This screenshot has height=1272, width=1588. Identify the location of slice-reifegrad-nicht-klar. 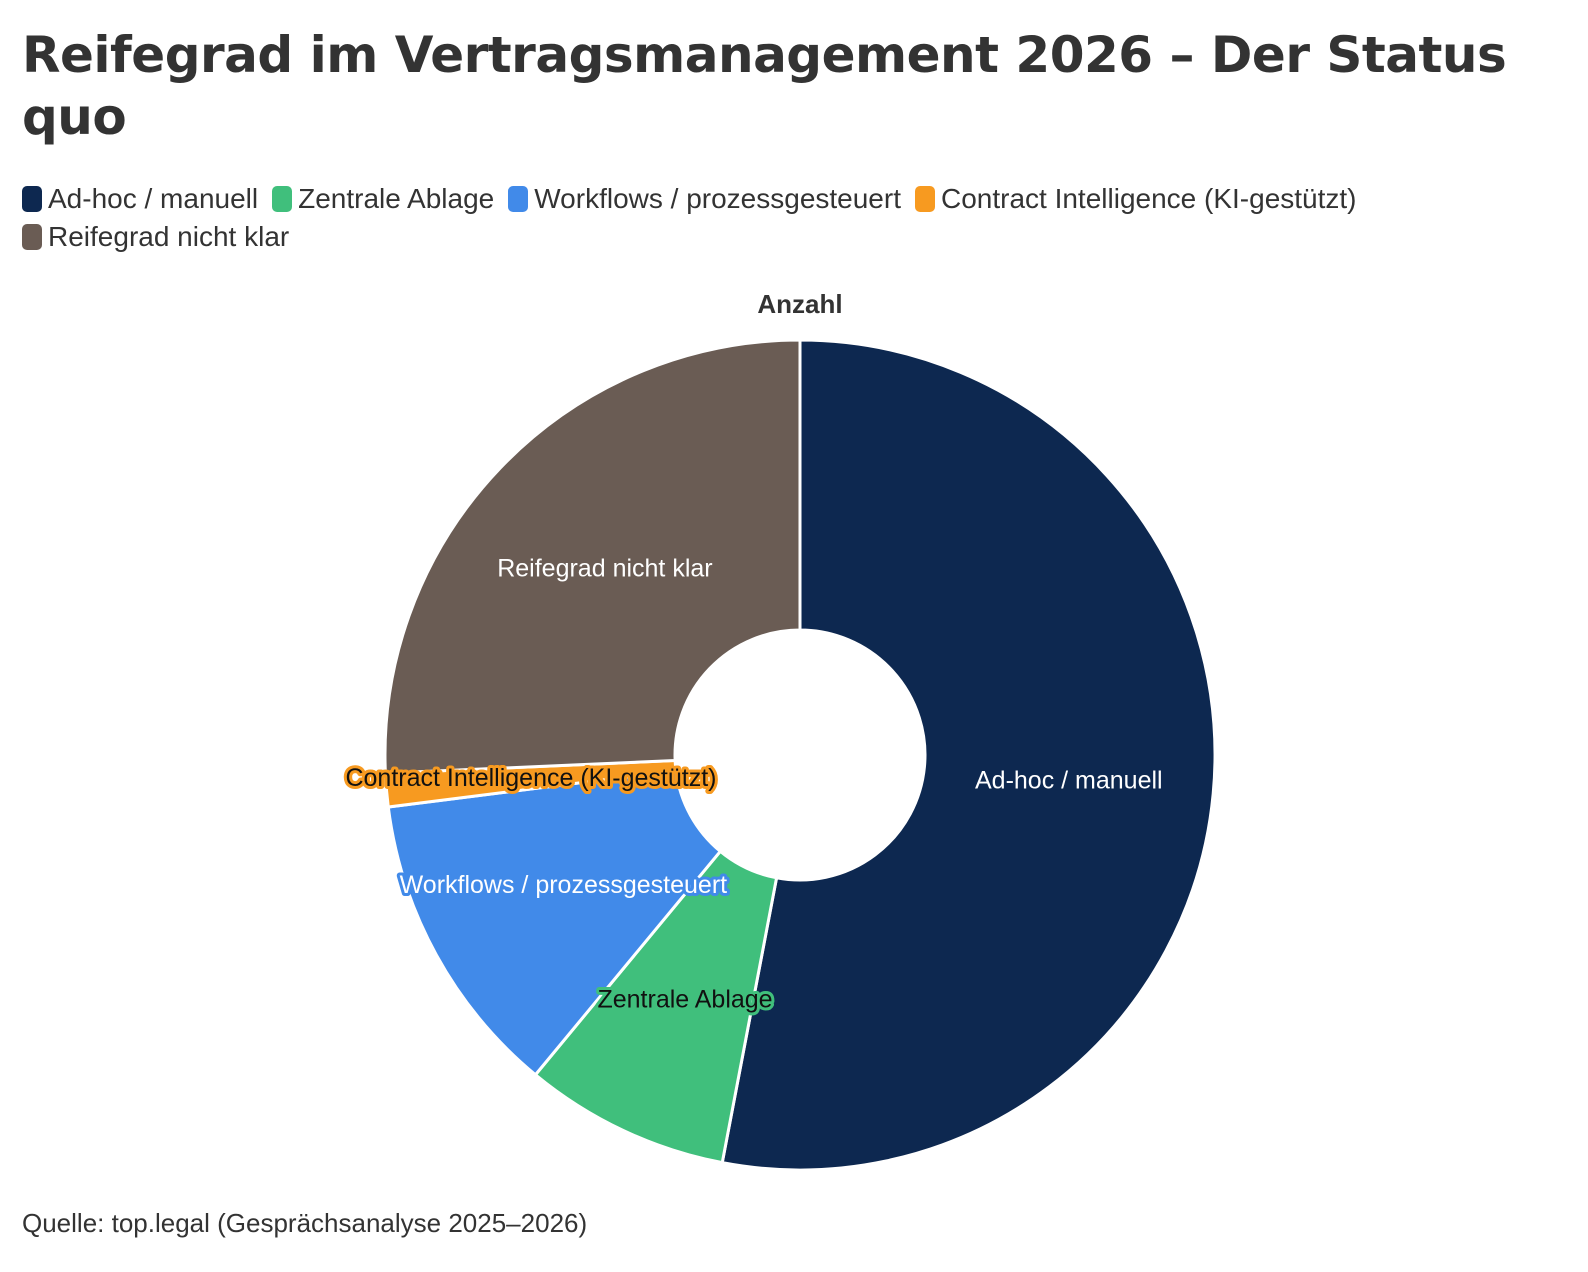
(592, 556).